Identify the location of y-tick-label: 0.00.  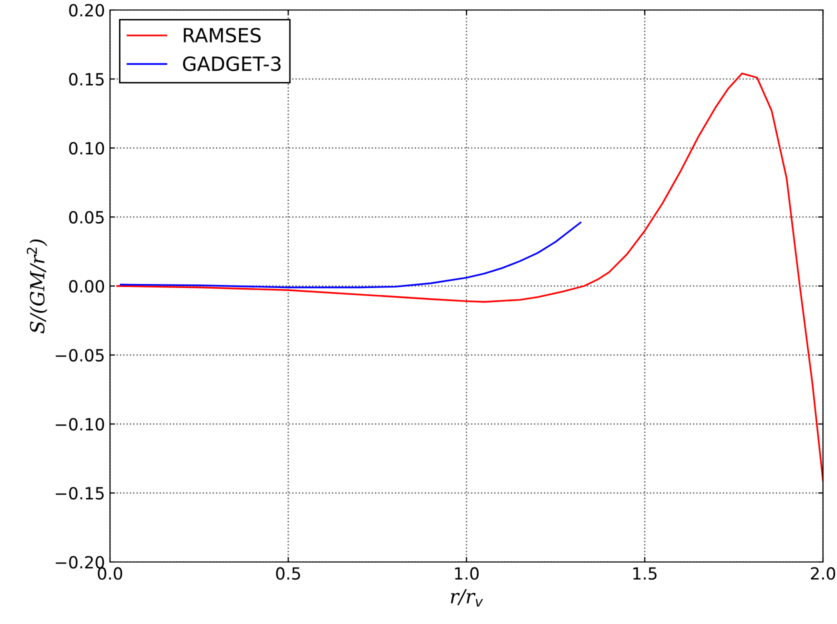
(86, 286).